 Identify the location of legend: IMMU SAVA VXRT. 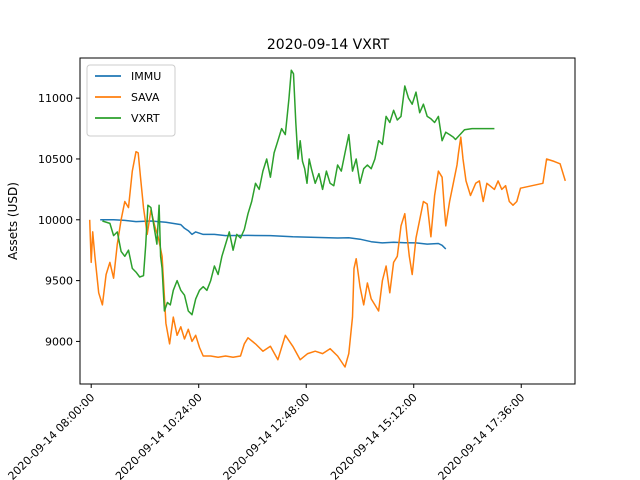
(131, 100).